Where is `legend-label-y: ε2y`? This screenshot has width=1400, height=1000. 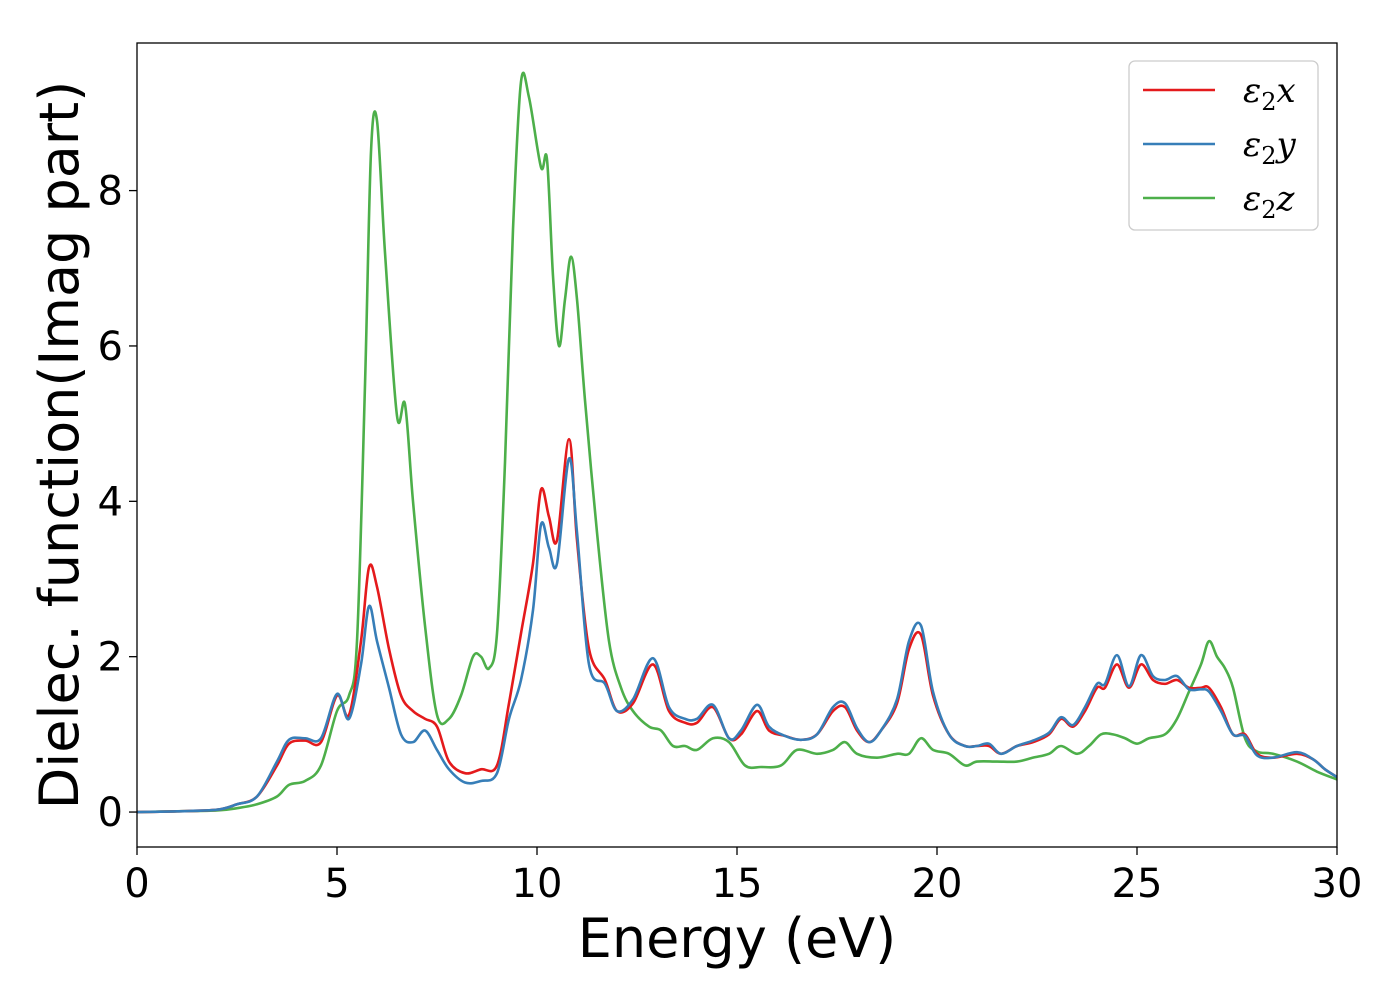 legend-label-y: ε2y is located at coordinates (1270, 147).